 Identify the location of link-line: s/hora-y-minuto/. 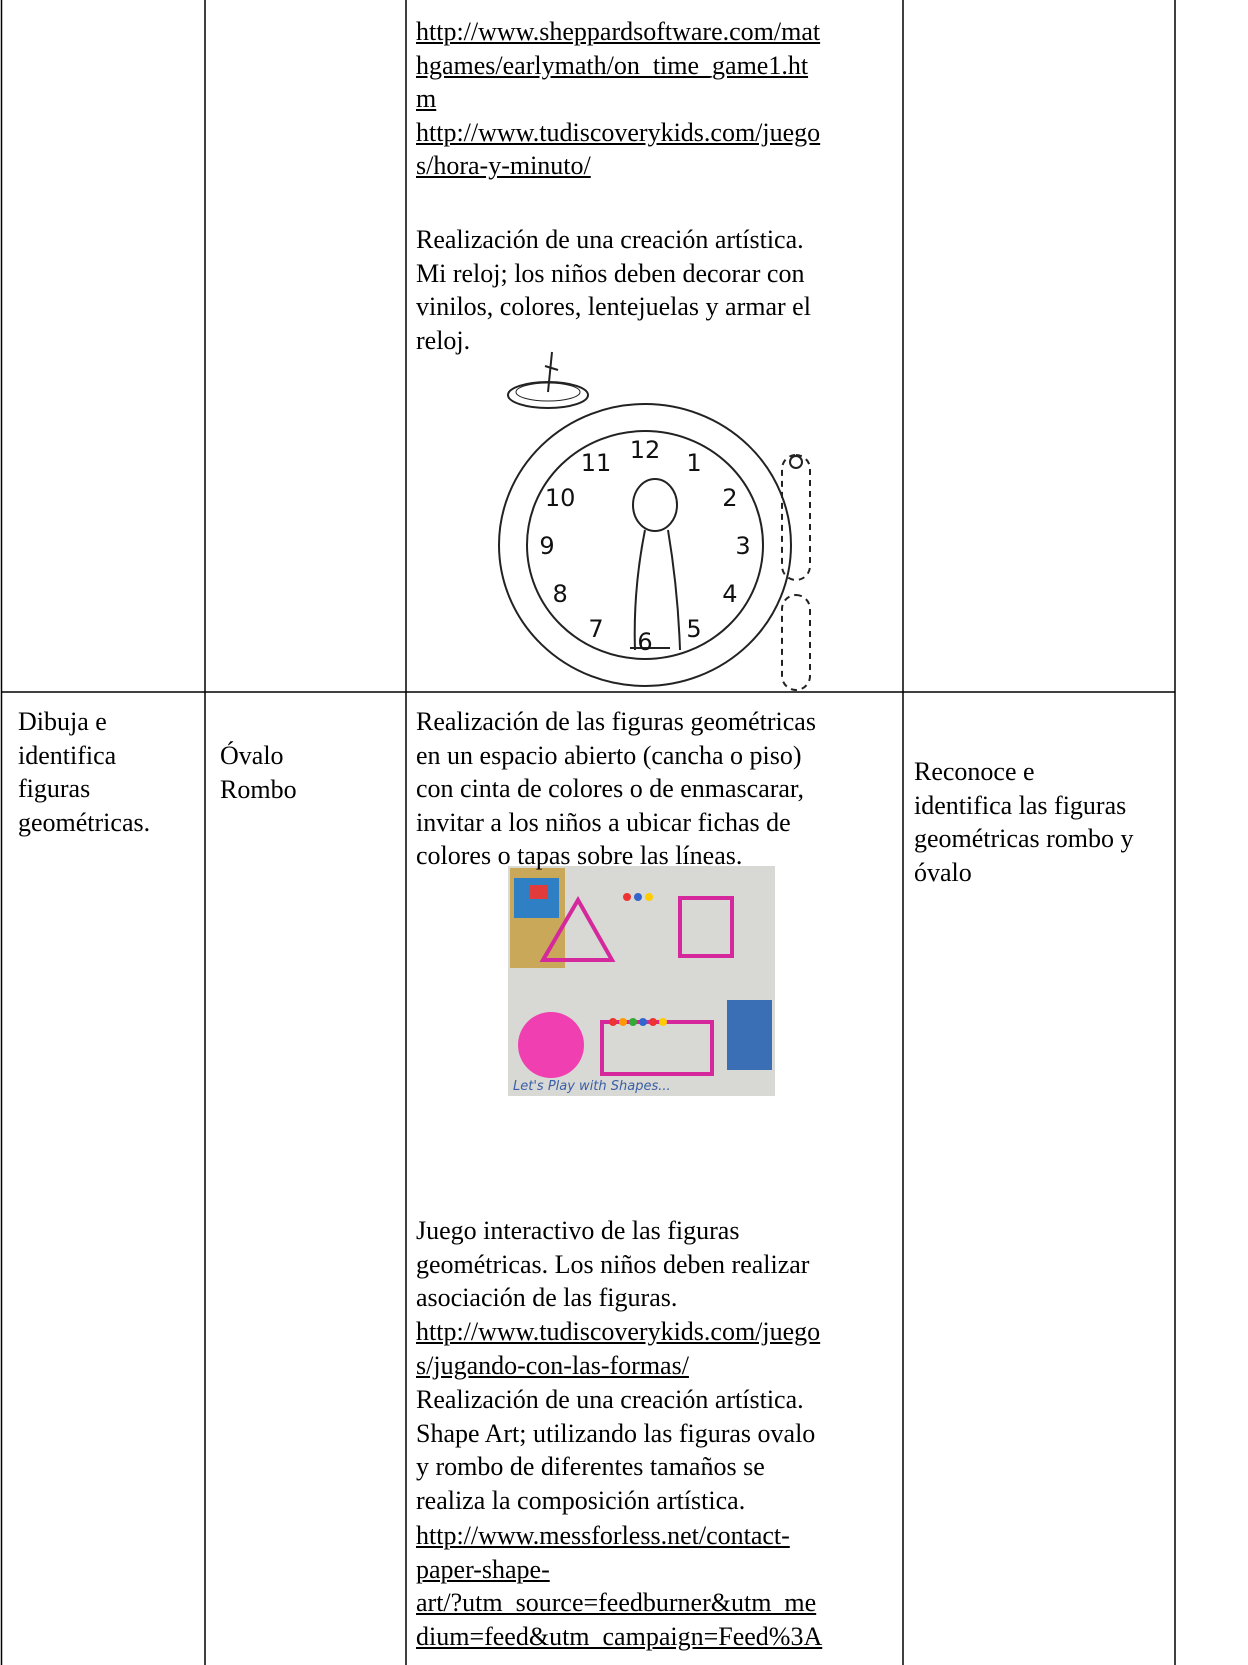
(503, 166).